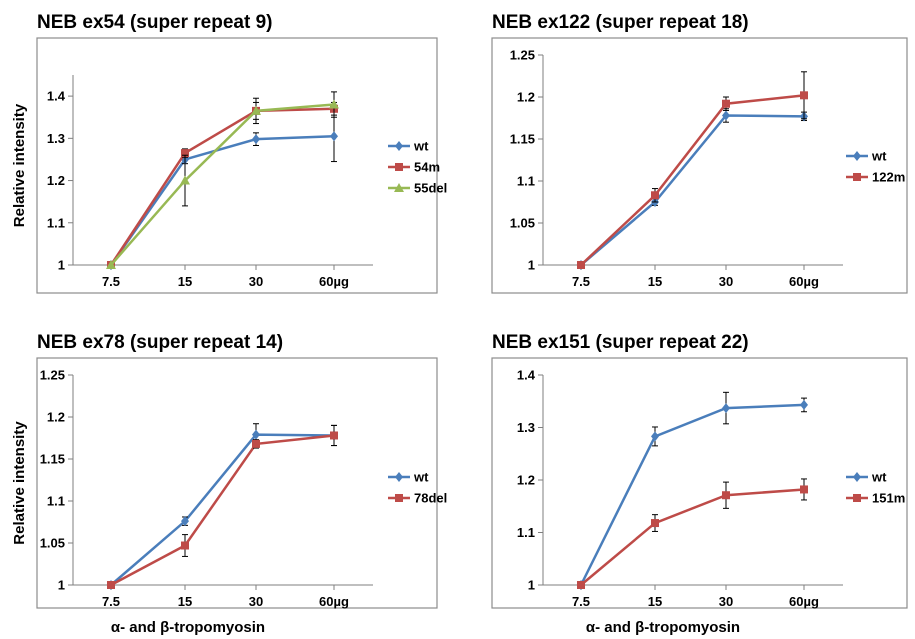  Describe the element at coordinates (155, 22) in the screenshot. I see `chart-title: NEB ex54 (super repeat 9)` at that location.